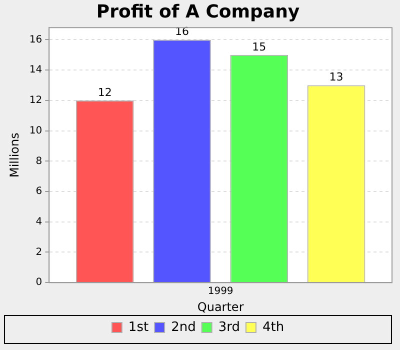 The width and height of the screenshot is (400, 350). I want to click on data-label: 12, so click(105, 92).